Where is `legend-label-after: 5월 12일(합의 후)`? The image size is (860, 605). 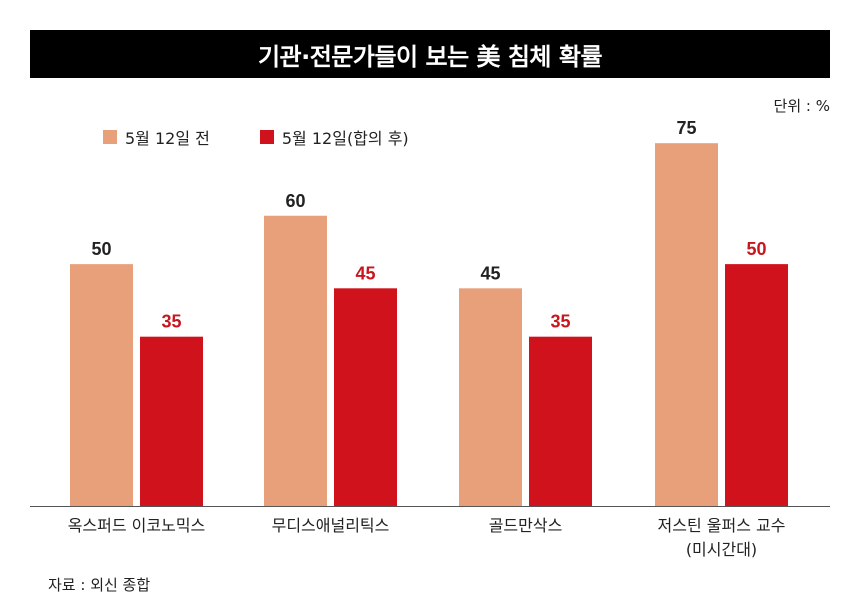 legend-label-after: 5월 12일(합의 후) is located at coordinates (345, 138).